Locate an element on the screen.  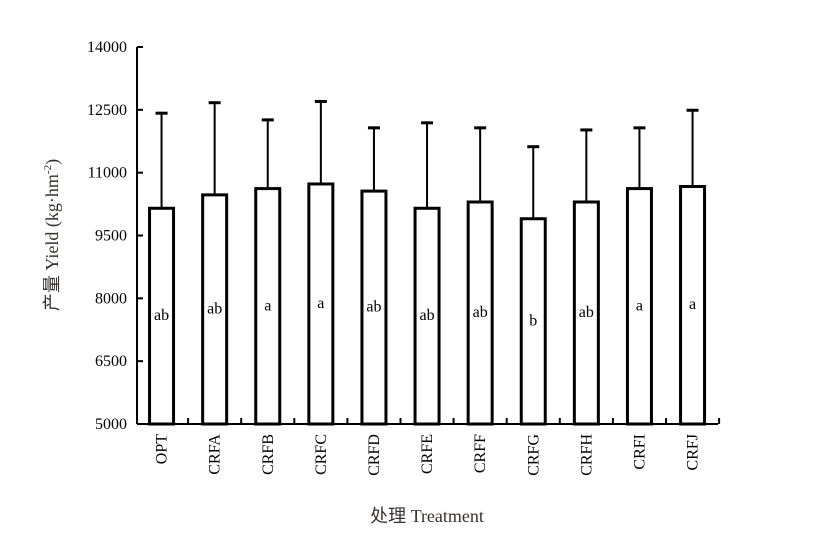
significance-letter: b is located at coordinates (533, 320).